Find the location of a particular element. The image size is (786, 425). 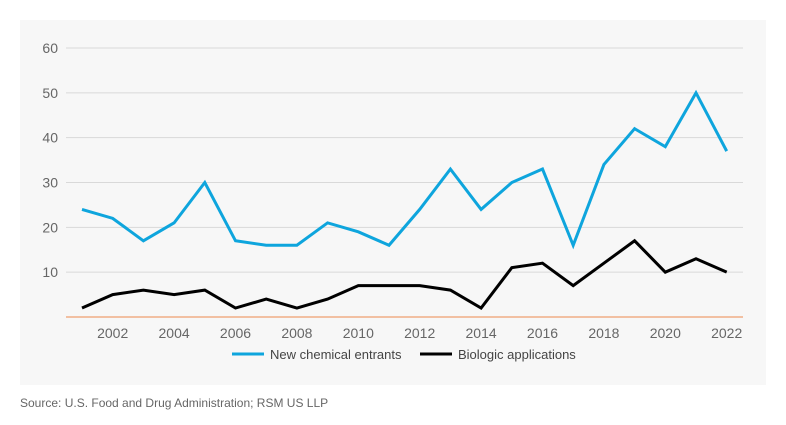

legend-label: New chemical entrants is located at coordinates (336, 354).